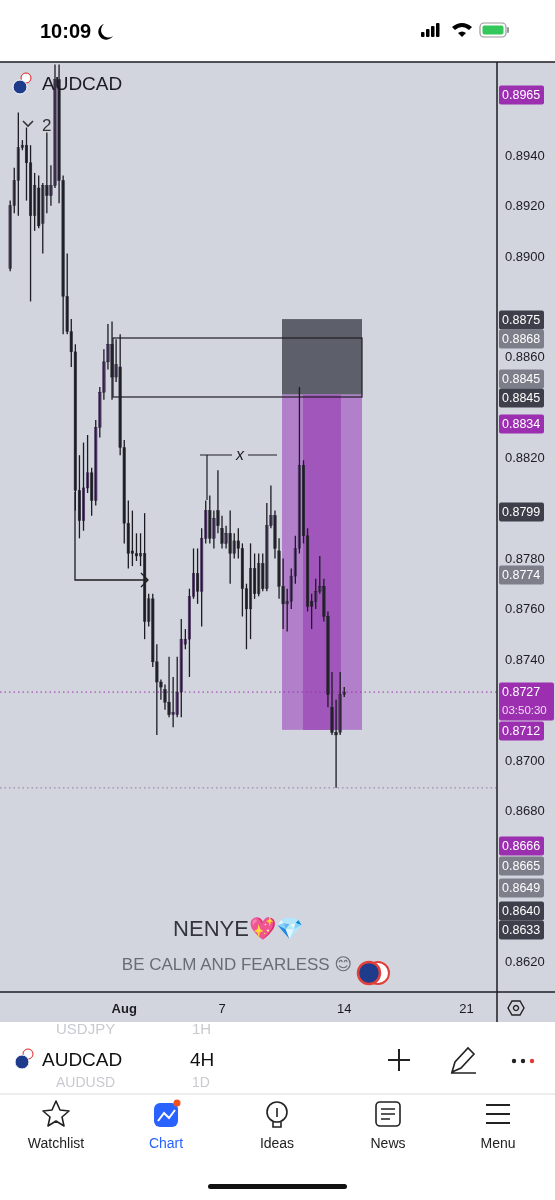 This screenshot has width=555, height=1200. What do you see at coordinates (66, 31) in the screenshot?
I see `text: 10:09` at bounding box center [66, 31].